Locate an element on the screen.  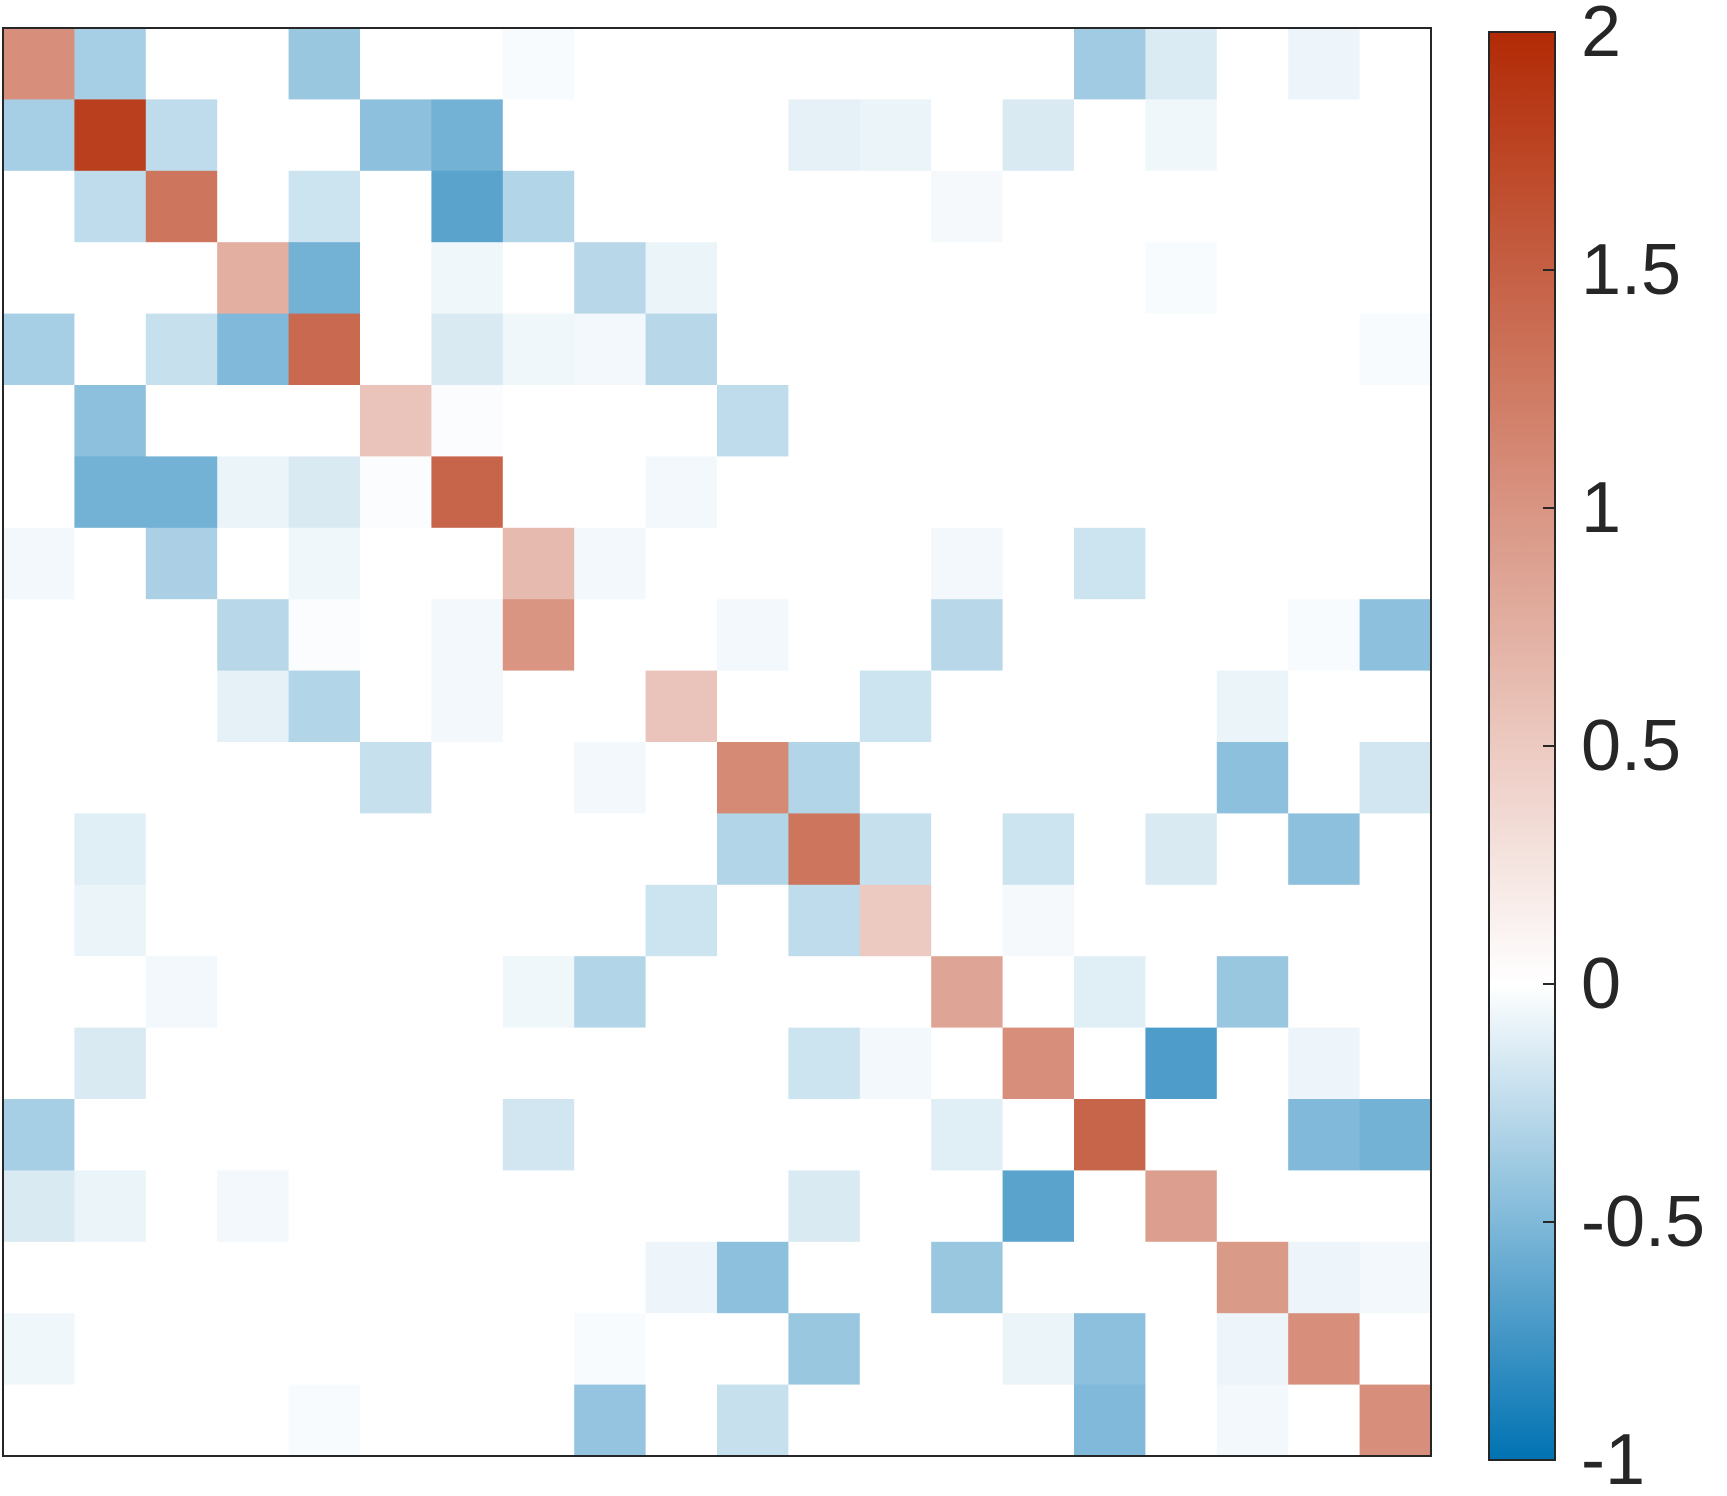
heatmap-cell-r1-c20 is located at coordinates (1395, 64).